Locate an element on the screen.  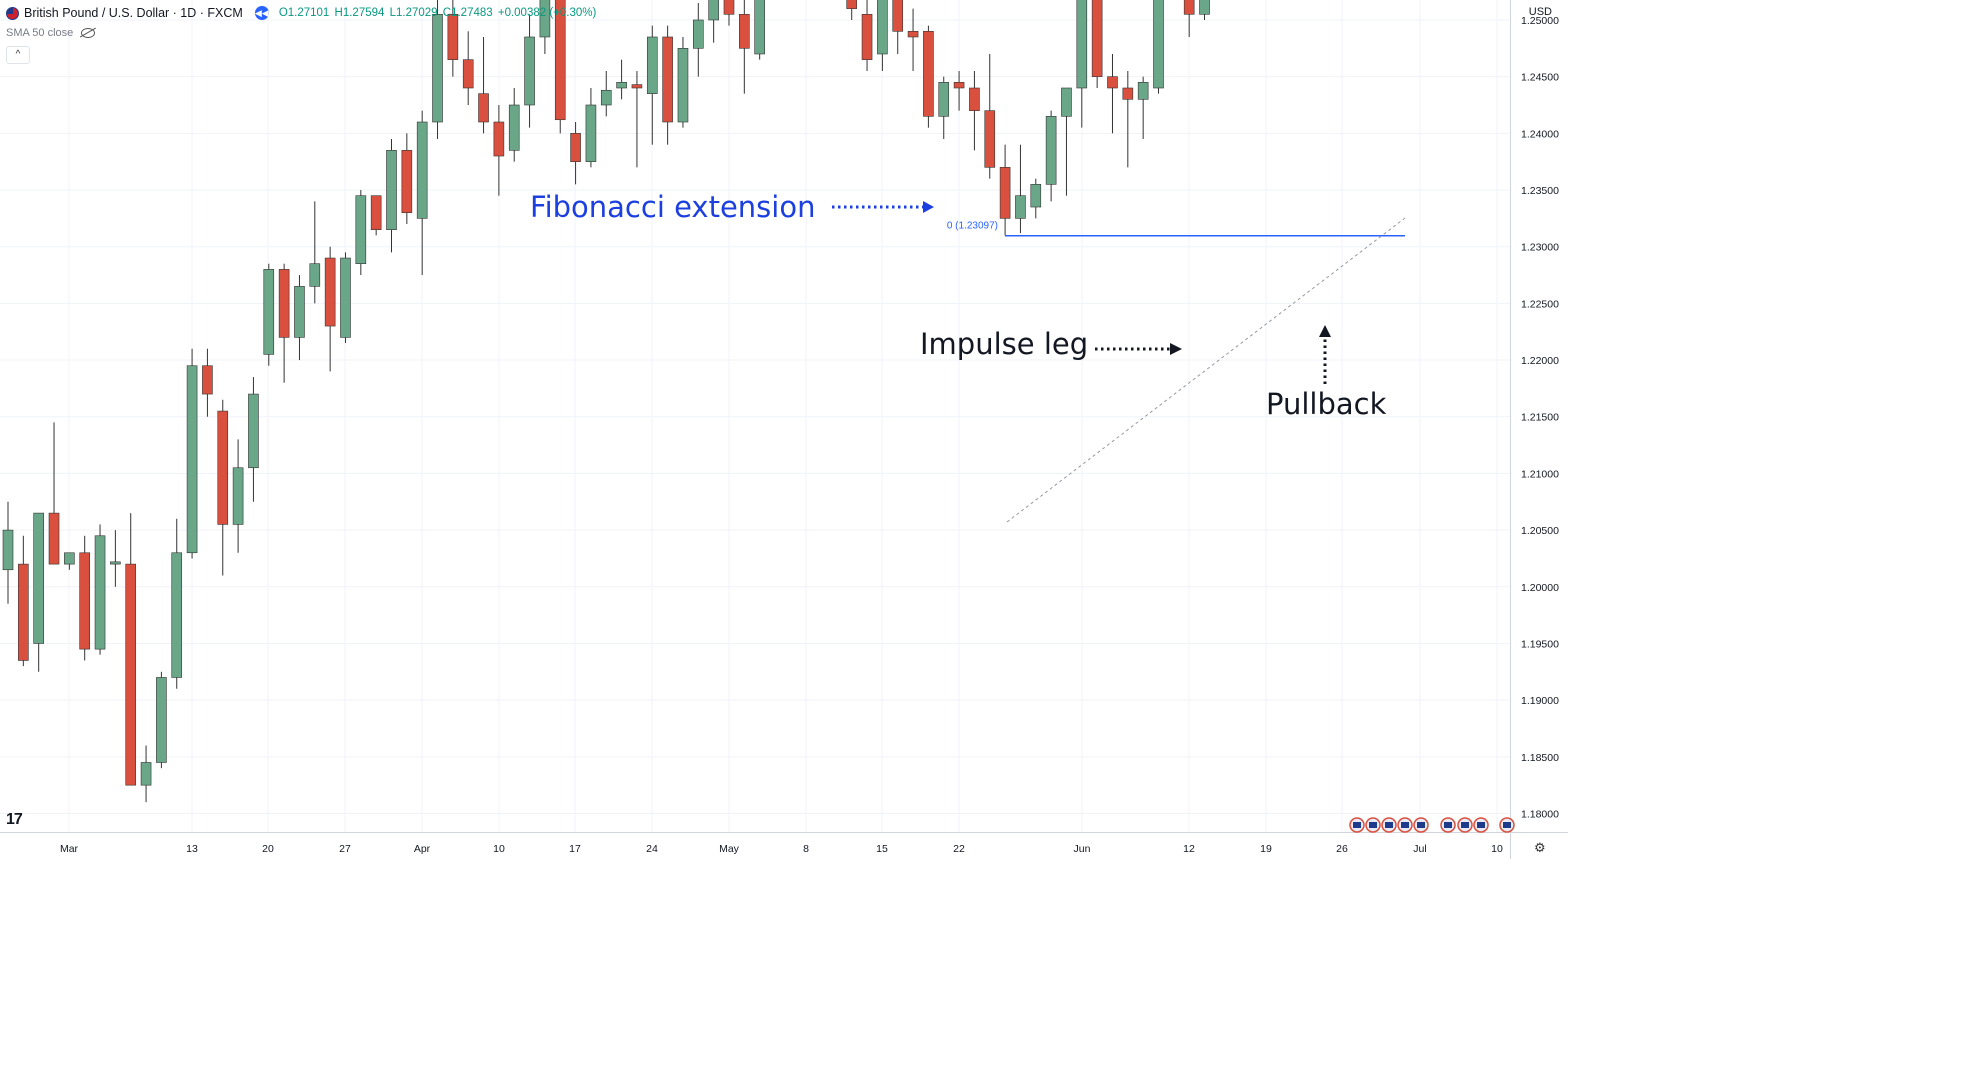
collapse-legend-button: ^ is located at coordinates (18, 55).